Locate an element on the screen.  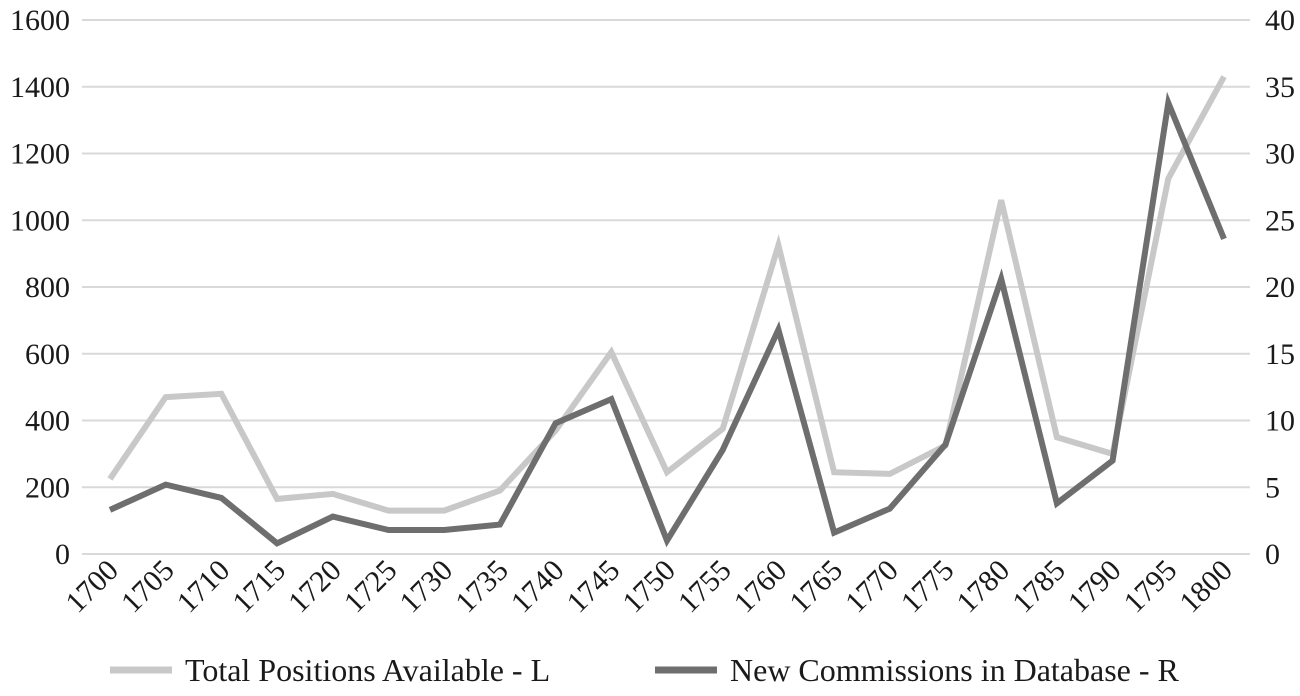
right-tick-label: 5 is located at coordinates (1272, 487).